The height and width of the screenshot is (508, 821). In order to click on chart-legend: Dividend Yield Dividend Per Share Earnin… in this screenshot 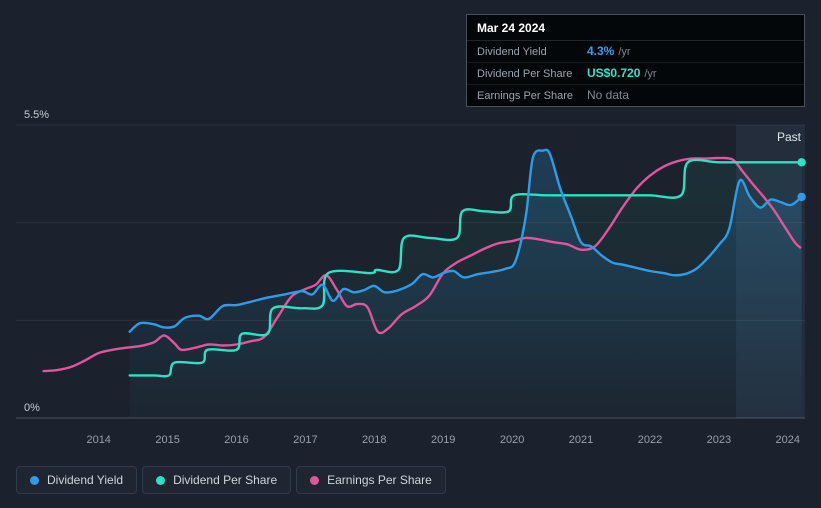, I will do `click(231, 480)`.